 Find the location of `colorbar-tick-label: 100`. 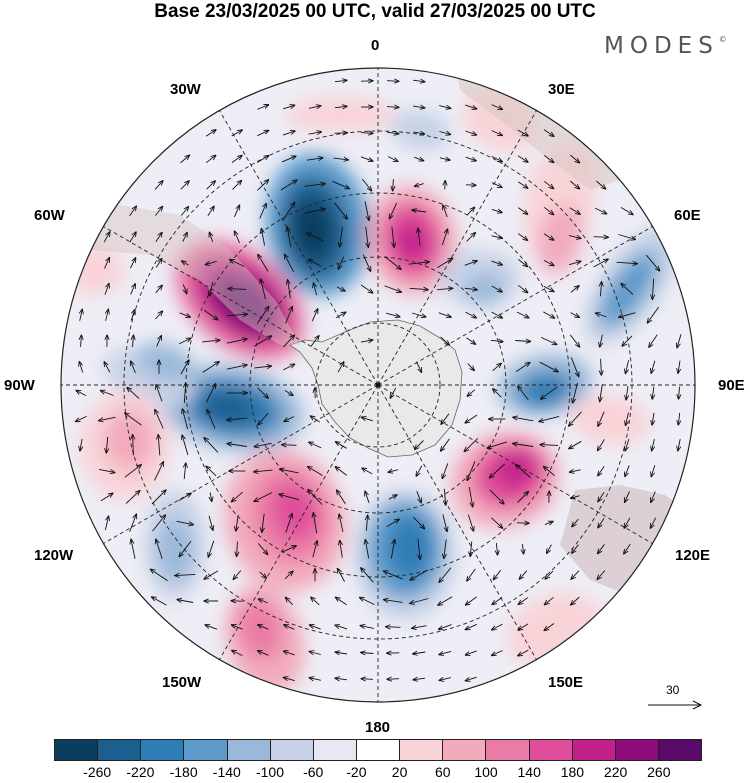

colorbar-tick-label: 100 is located at coordinates (486, 772).